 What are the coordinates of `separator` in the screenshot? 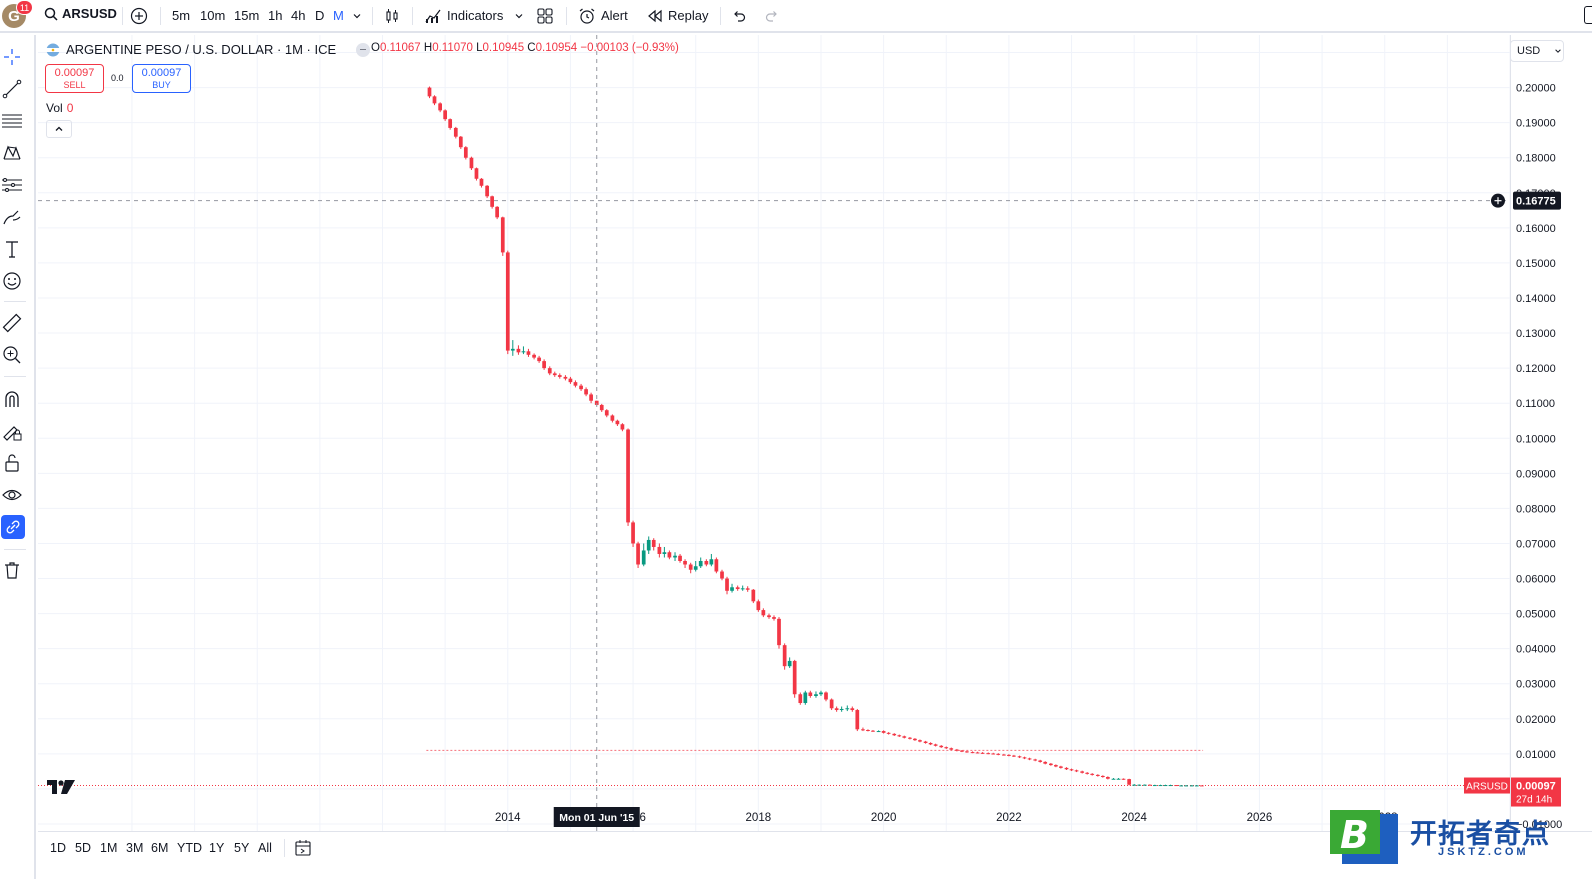 It's located at (15, 549).